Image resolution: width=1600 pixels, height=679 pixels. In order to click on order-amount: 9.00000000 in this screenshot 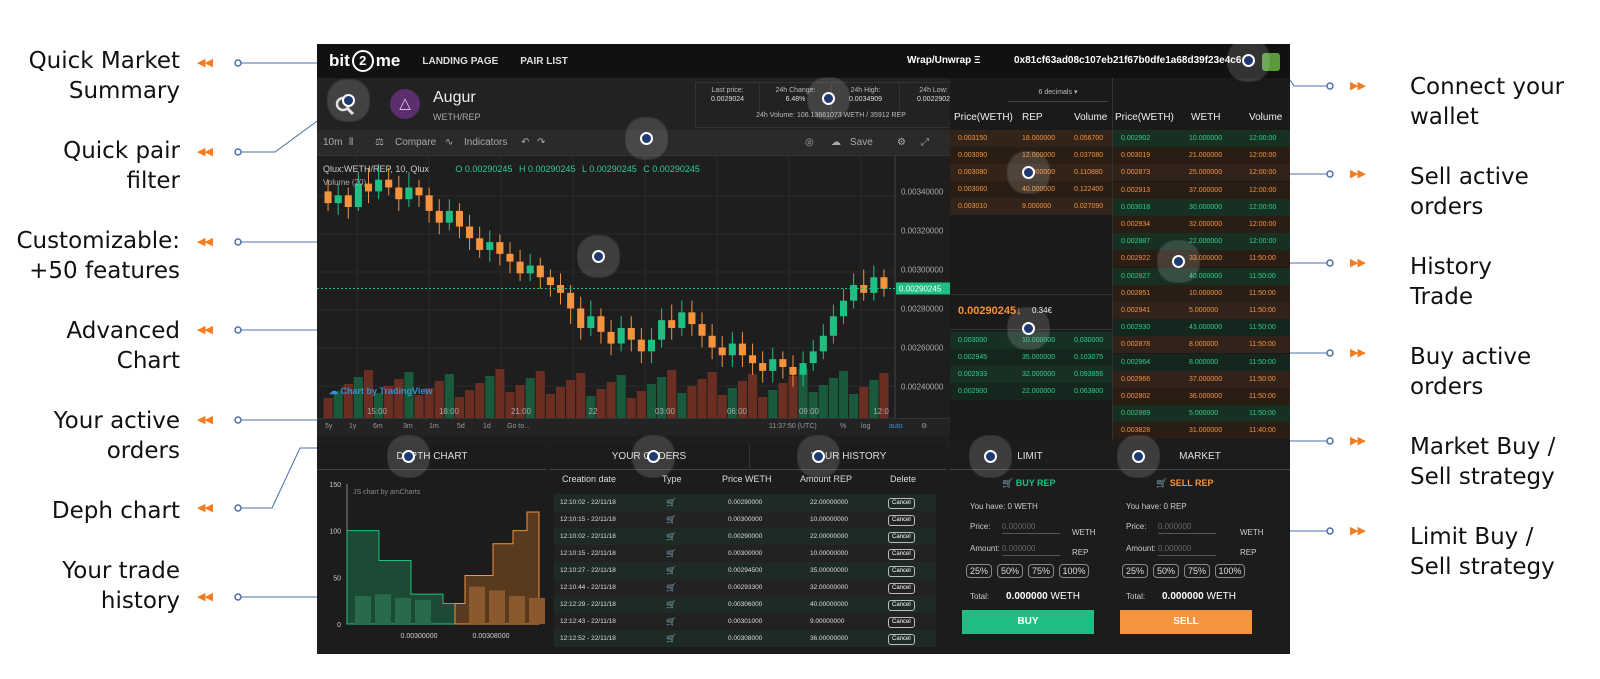, I will do `click(827, 621)`.